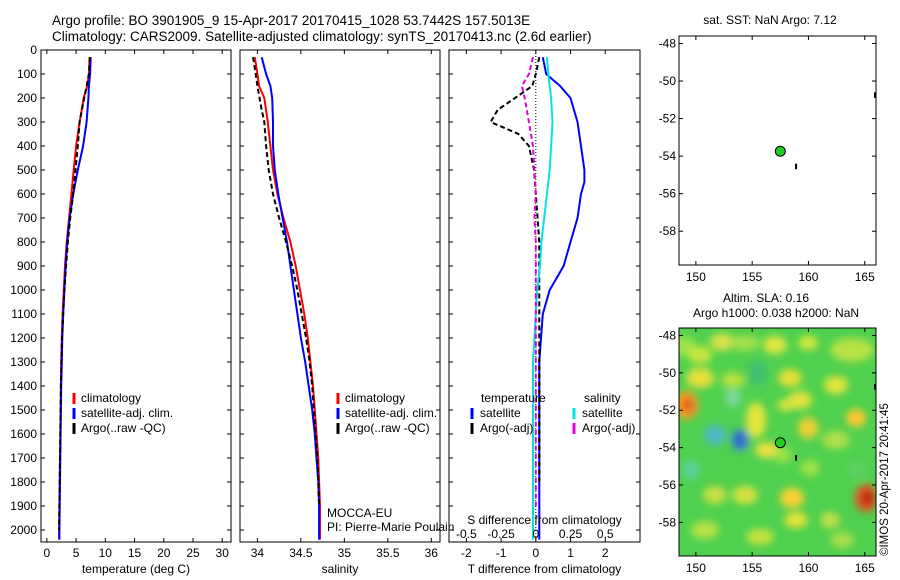  I want to click on sla-map-subtitle: Argo h1000: 0.038 h2000: NaN, so click(776, 313).